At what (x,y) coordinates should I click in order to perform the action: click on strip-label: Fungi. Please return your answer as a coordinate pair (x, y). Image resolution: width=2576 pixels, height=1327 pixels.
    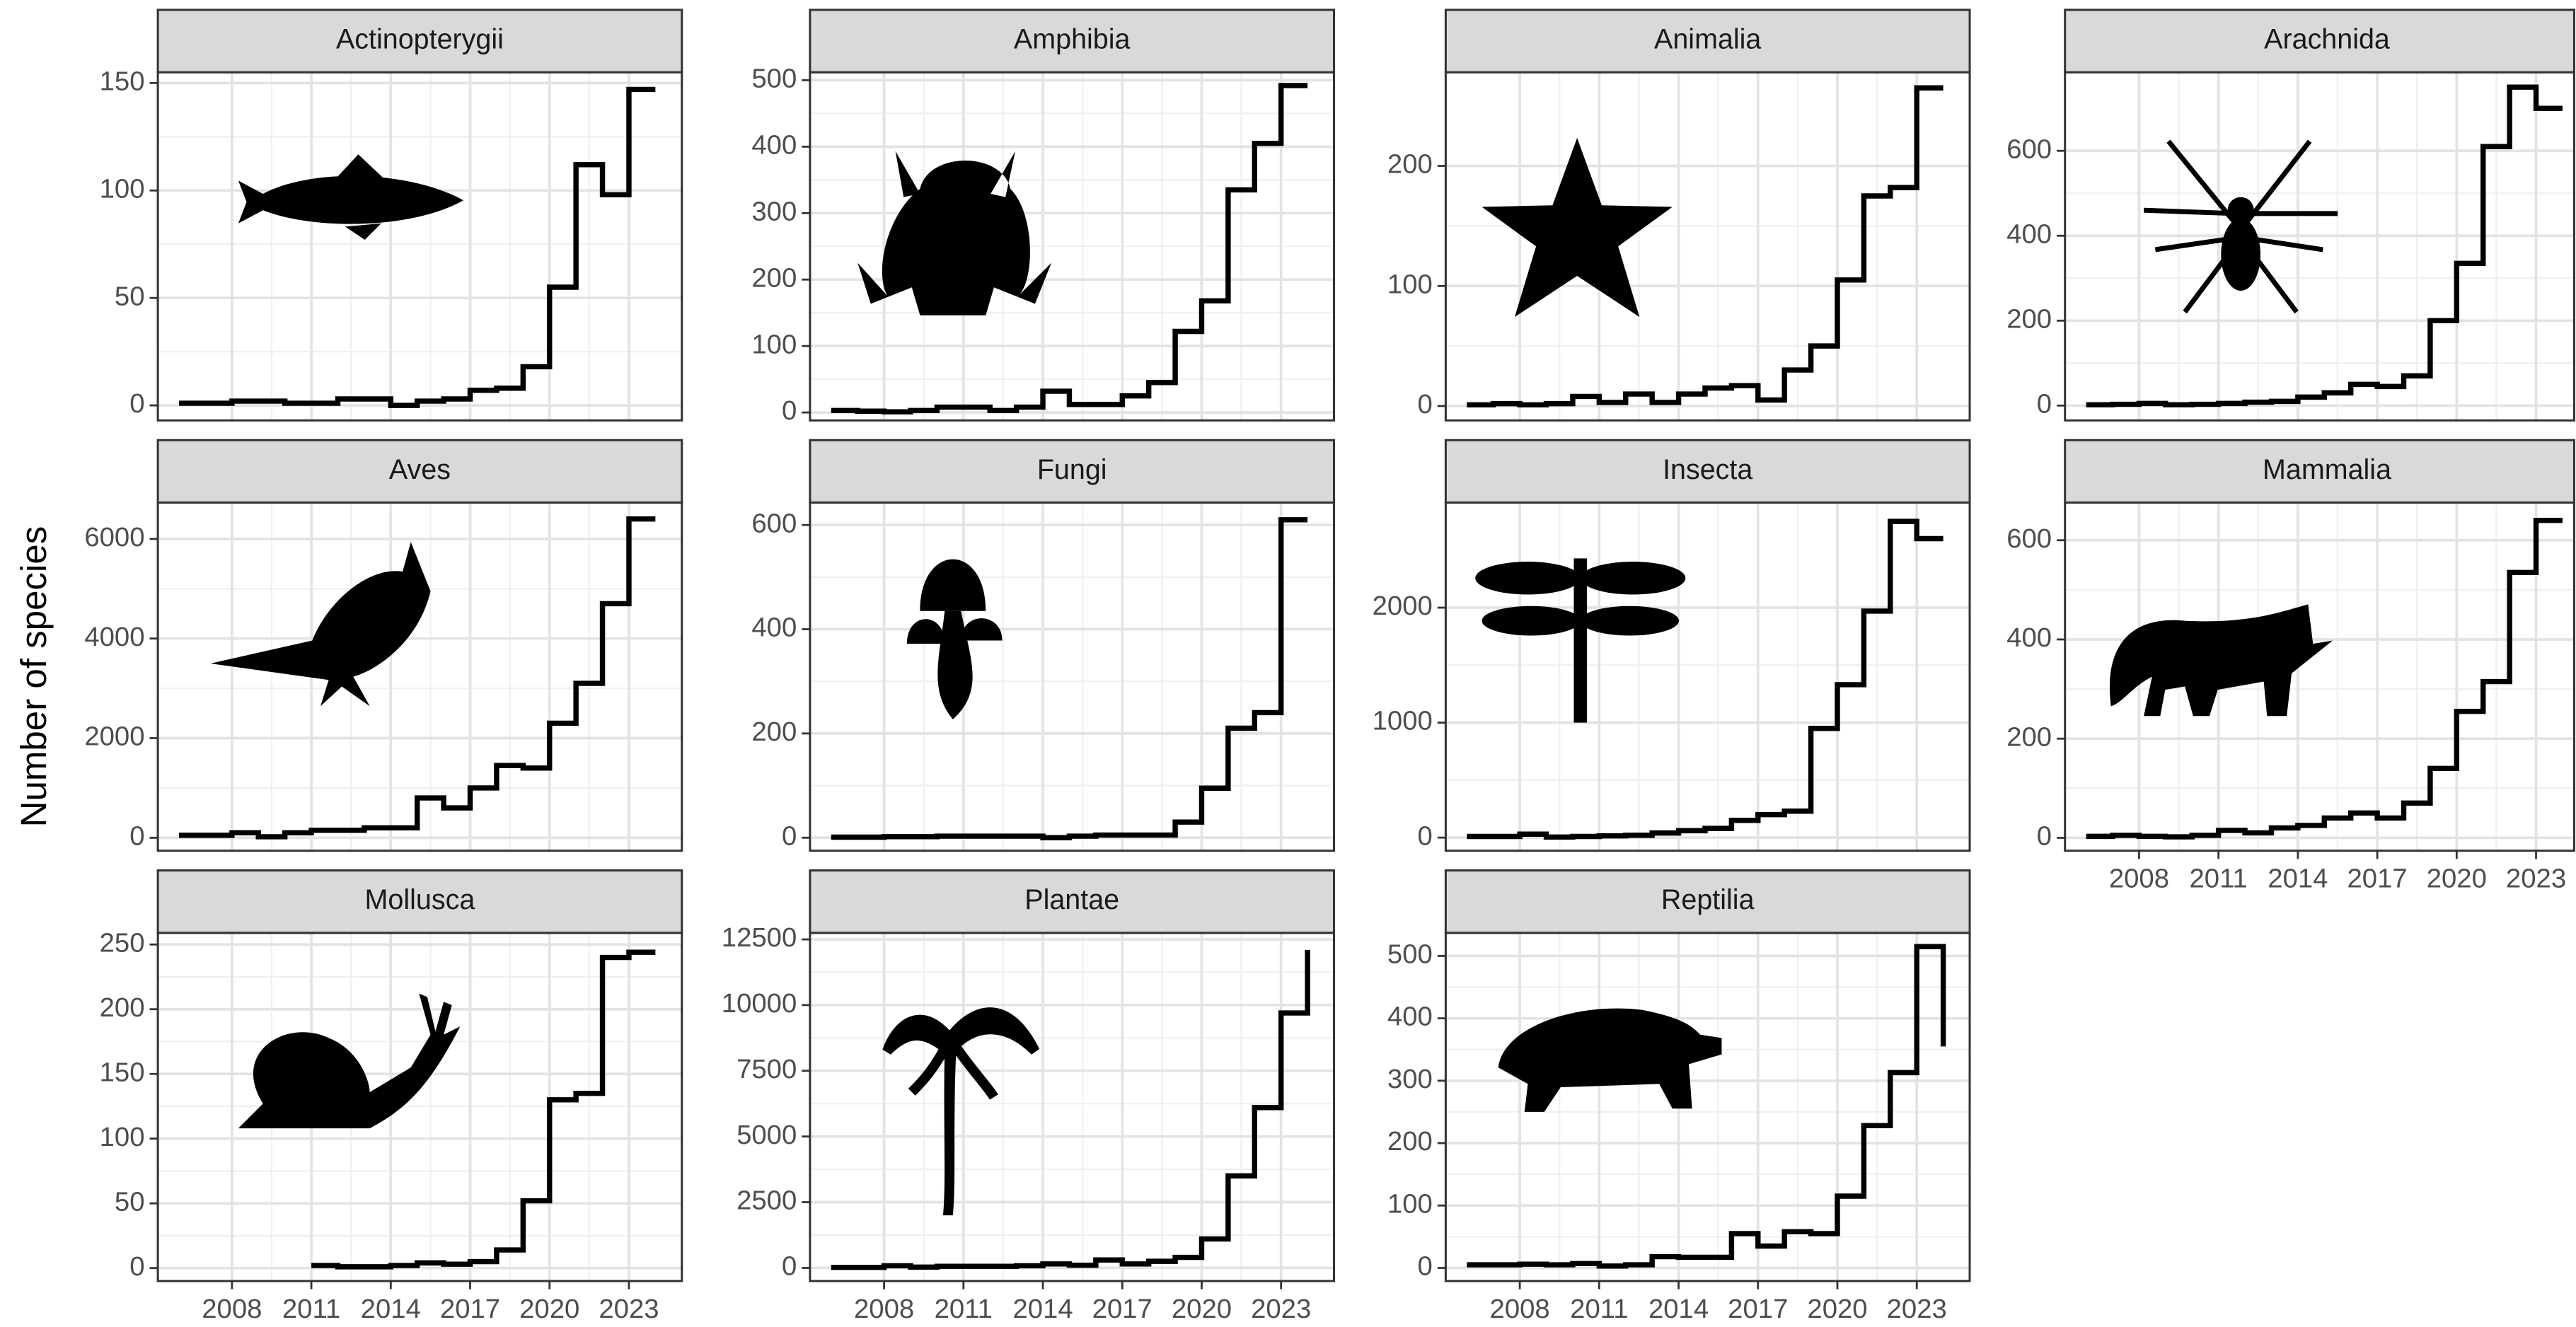
    Looking at the image, I should click on (1072, 469).